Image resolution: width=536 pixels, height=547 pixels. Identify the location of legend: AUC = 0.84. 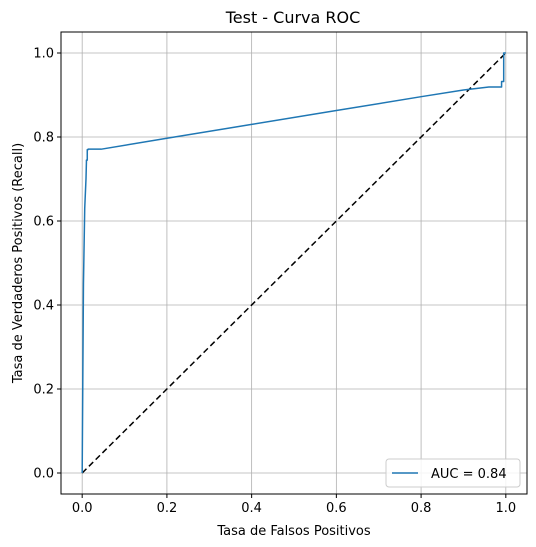
(453, 473).